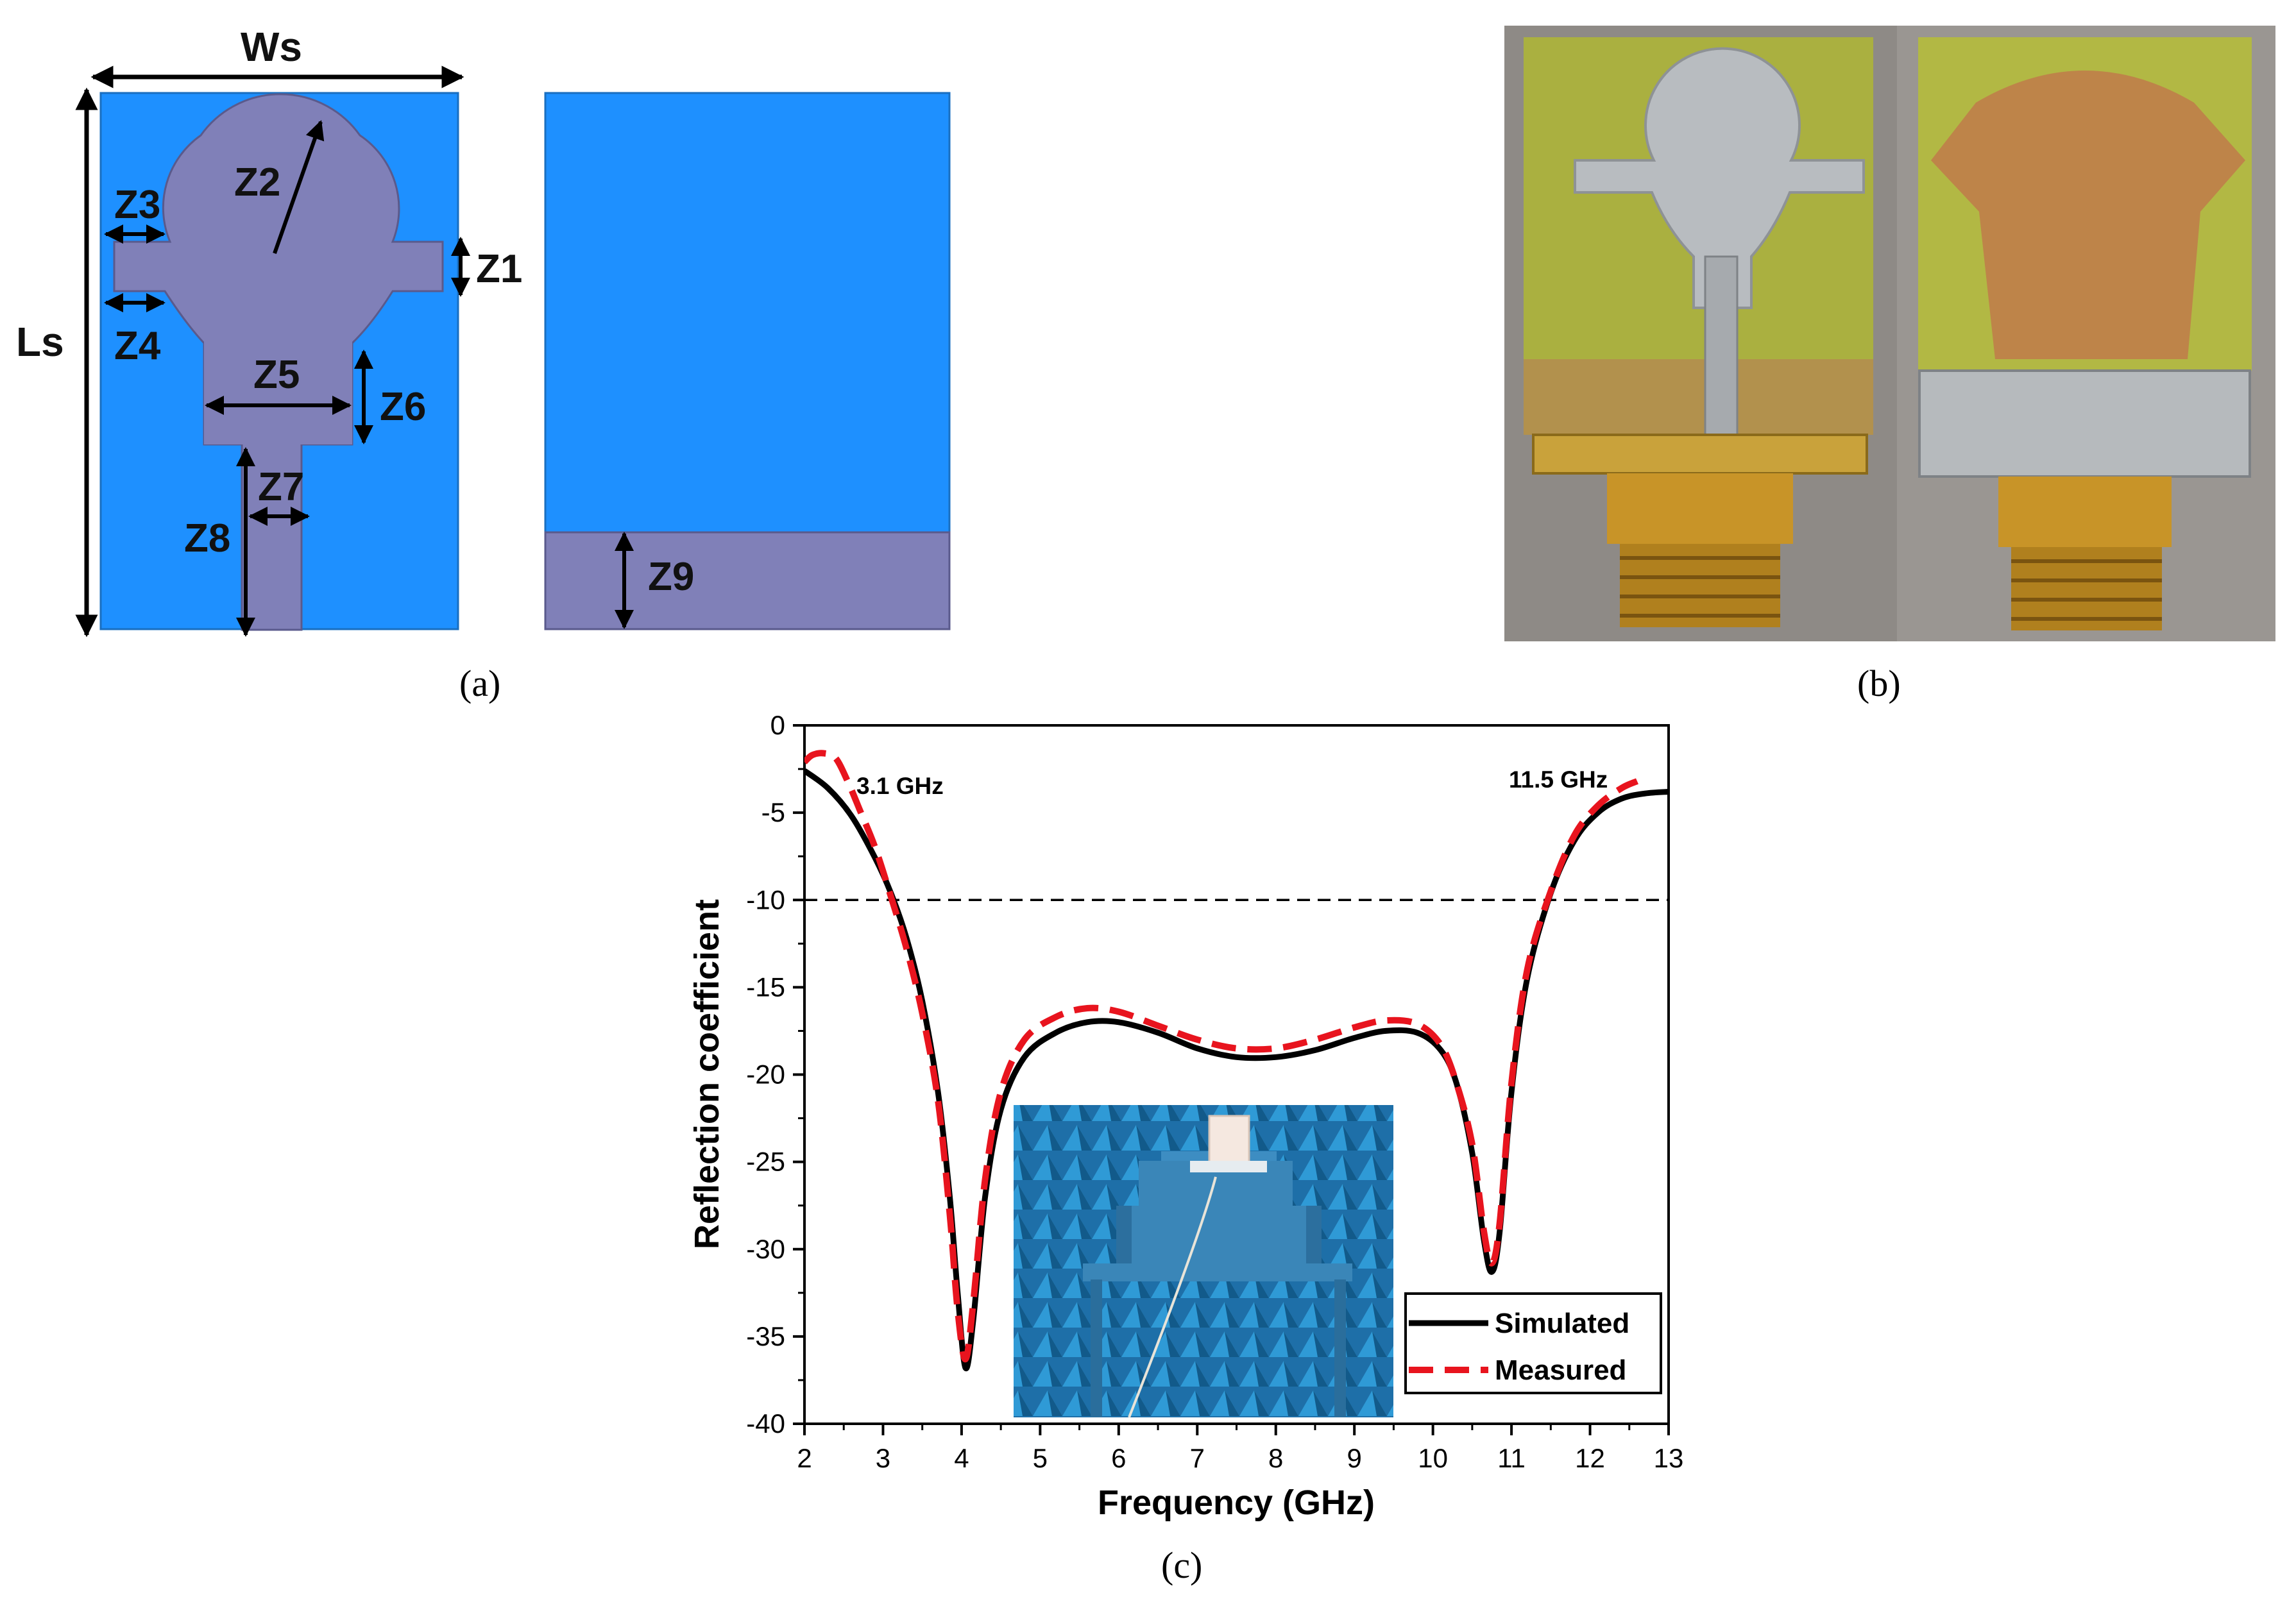 Image resolution: width=2296 pixels, height=1604 pixels. Describe the element at coordinates (900, 786) in the screenshot. I see `annotation-3-1-ghz: 3.1 GHz` at that location.